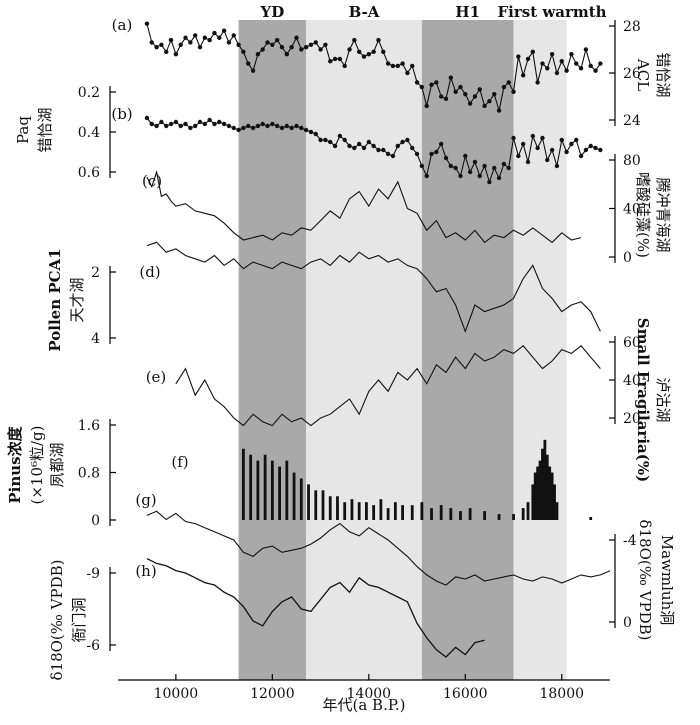 This screenshot has width=700, height=725. Describe the element at coordinates (630, 541) in the screenshot. I see `axis-g-tick-label: -4` at that location.